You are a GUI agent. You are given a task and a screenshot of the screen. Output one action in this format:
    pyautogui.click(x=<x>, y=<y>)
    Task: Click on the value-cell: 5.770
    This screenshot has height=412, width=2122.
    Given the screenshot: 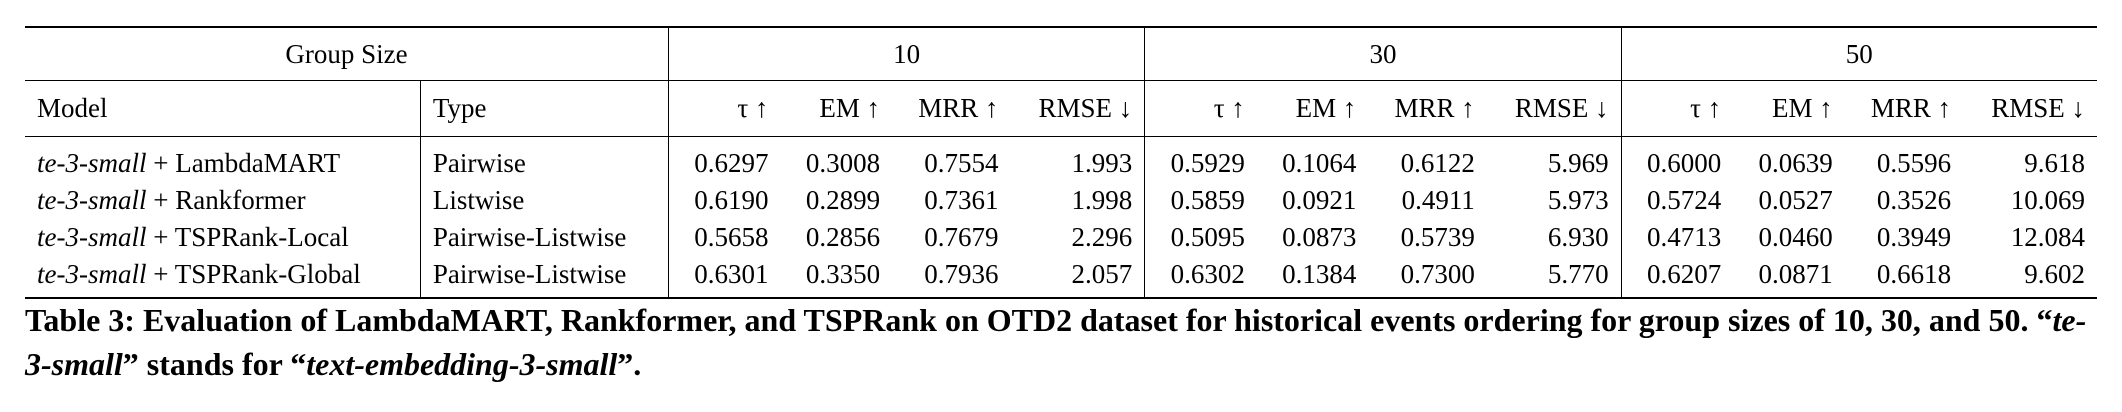 What is the action you would take?
    pyautogui.click(x=1554, y=277)
    